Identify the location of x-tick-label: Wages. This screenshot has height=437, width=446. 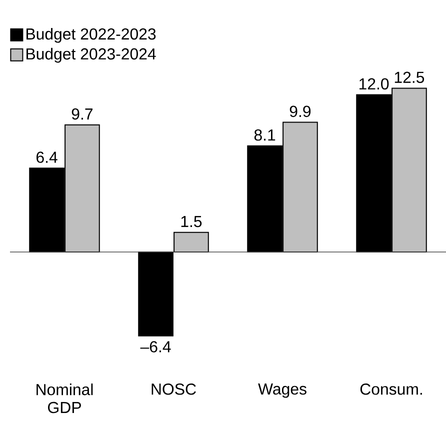
(282, 391).